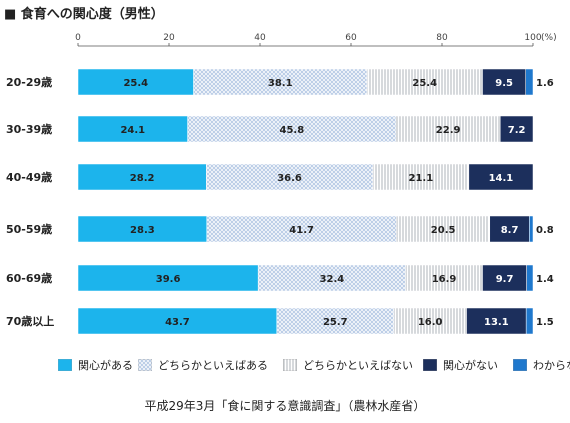 The height and width of the screenshot is (423, 570). What do you see at coordinates (84, 14) in the screenshot?
I see `chart-title: ■ 食育への関心度（男性）` at bounding box center [84, 14].